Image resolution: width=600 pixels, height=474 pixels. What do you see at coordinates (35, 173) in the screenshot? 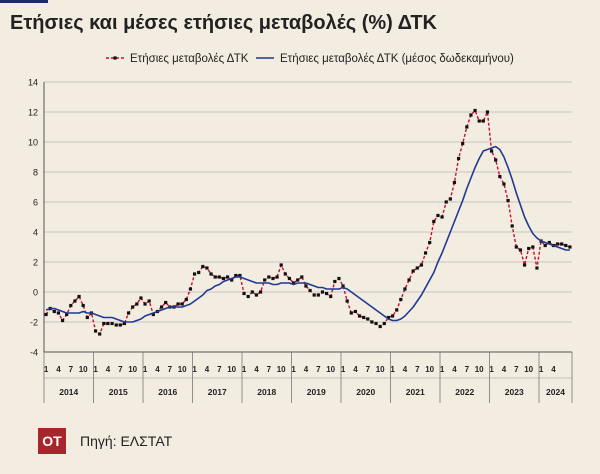
I see `y-tick-label: 8` at bounding box center [35, 173].